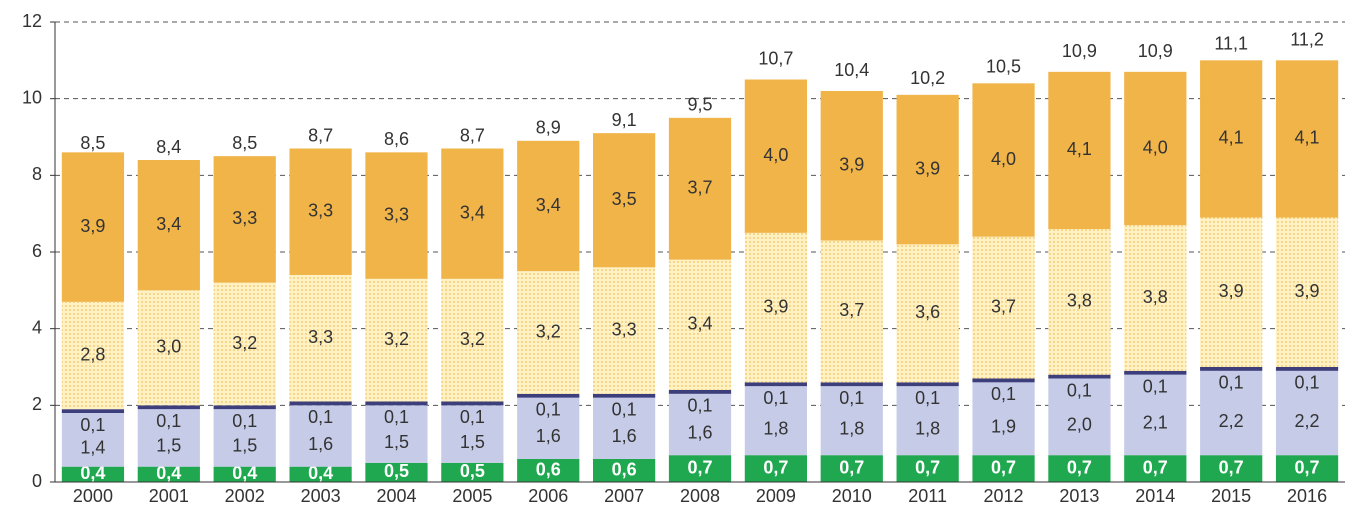 Image resolution: width=1358 pixels, height=507 pixels. What do you see at coordinates (851, 70) in the screenshot?
I see `total-label: 10,4` at bounding box center [851, 70].